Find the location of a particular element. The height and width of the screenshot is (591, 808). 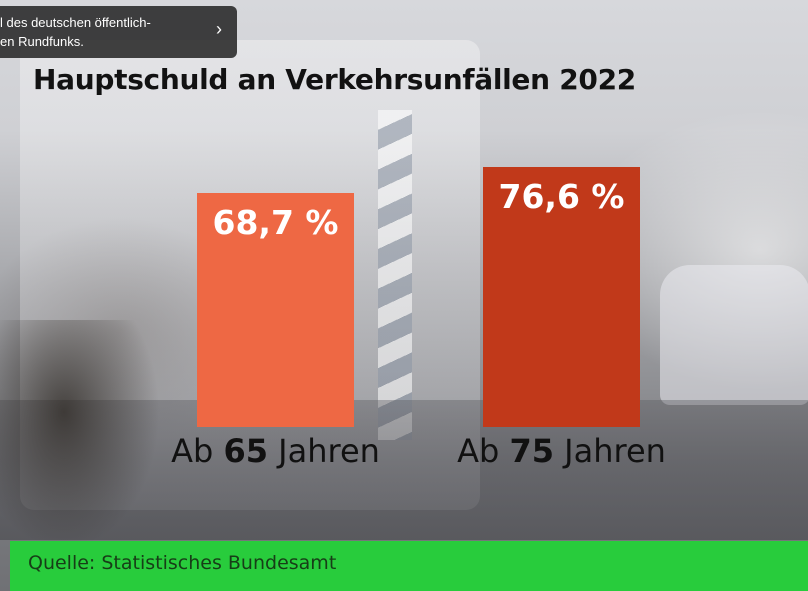

category-label-1: Ab 65 Jahren is located at coordinates (275, 451).